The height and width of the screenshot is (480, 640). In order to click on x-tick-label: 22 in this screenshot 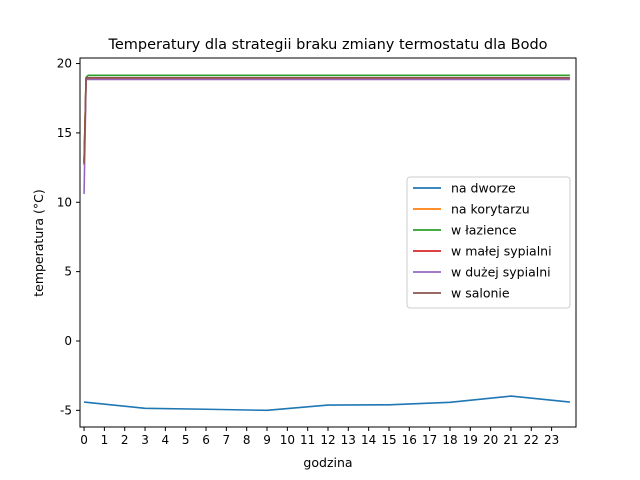, I will do `click(531, 440)`.